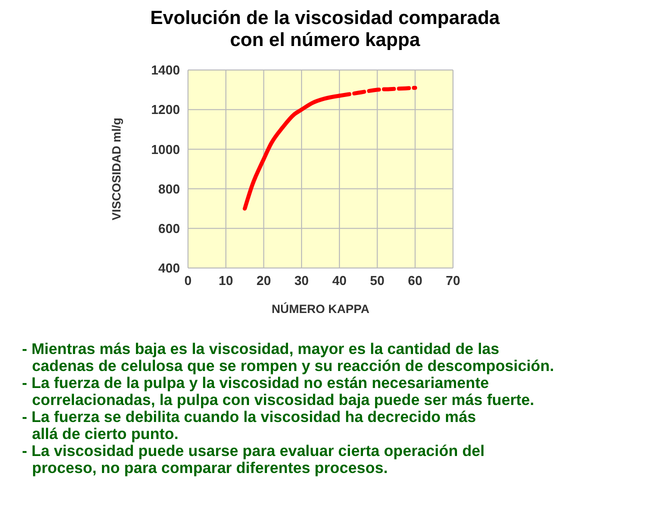  I want to click on x-tick-label: 50, so click(377, 280).